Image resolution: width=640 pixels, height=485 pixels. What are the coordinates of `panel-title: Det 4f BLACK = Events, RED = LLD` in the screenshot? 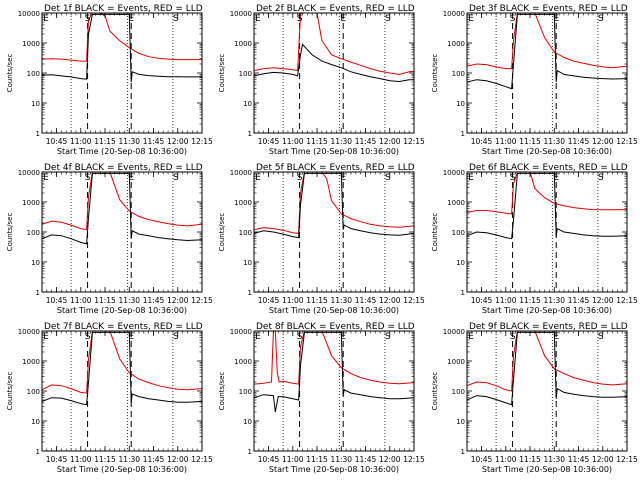 It's located at (123, 168).